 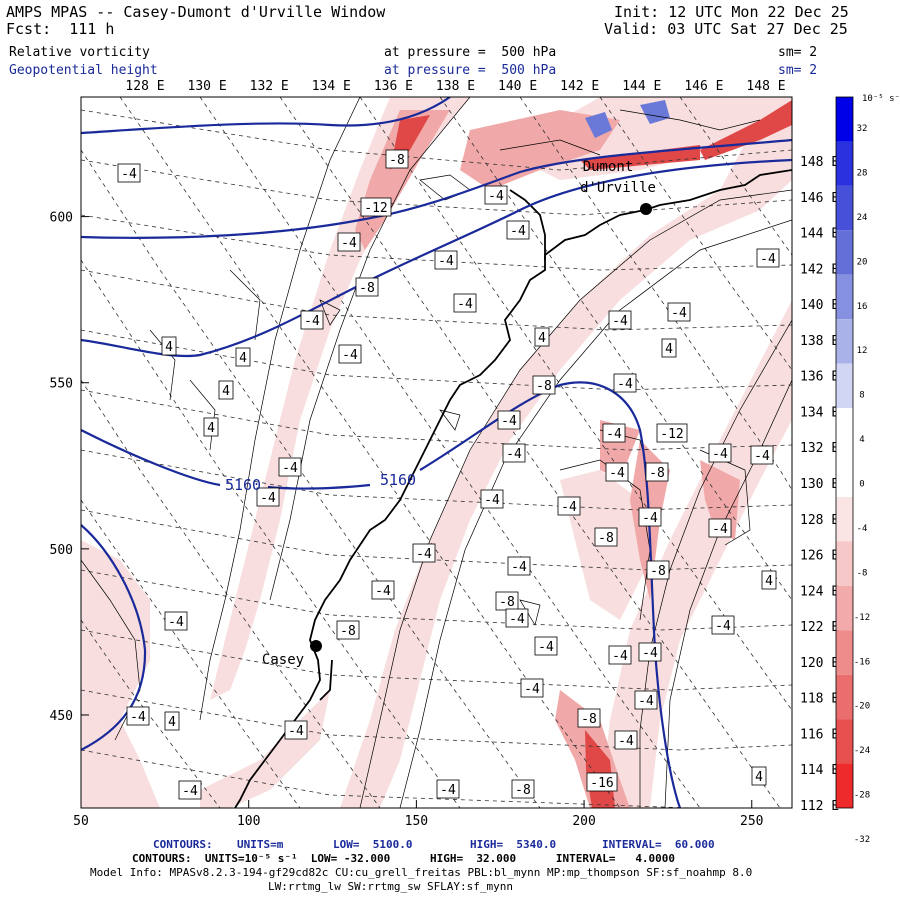 I want to click on y-tick-label: 600, so click(x=61, y=218).